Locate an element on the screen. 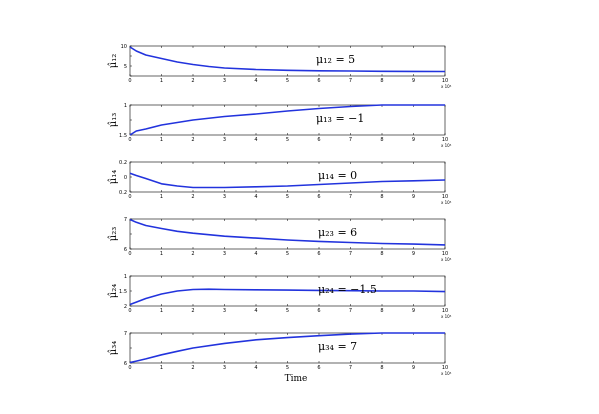  y-axis-label: μ̂₁₂ is located at coordinates (113, 61).